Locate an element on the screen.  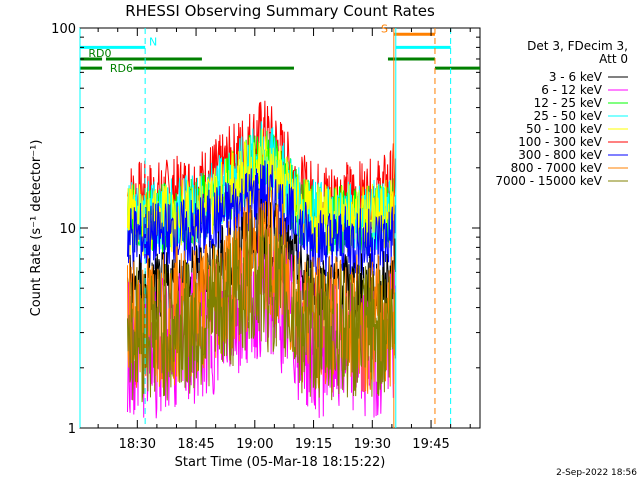
legend-label: 300 - 800 keV is located at coordinates (560, 155).